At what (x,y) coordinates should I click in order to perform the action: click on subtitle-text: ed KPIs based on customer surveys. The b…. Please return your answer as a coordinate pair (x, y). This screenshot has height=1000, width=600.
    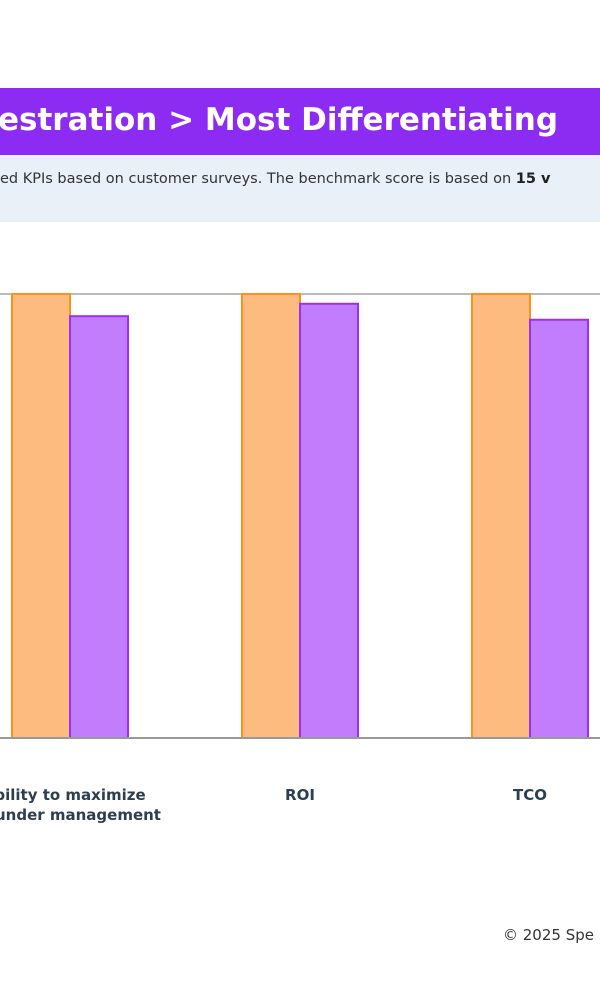
    Looking at the image, I should click on (258, 179).